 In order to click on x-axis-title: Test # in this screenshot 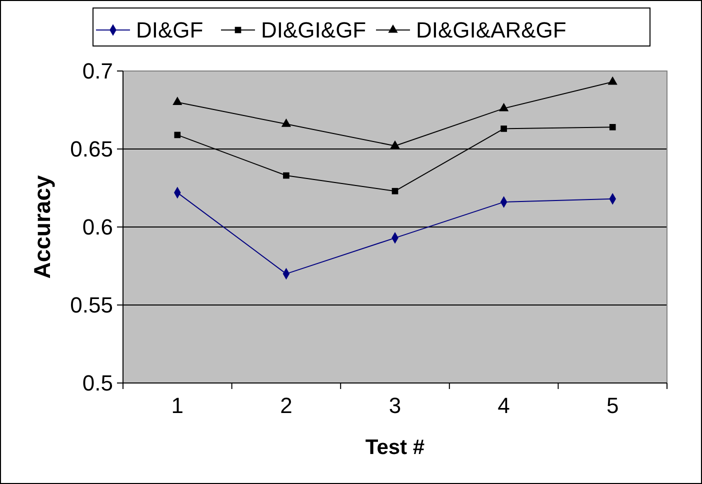, I will do `click(395, 447)`.